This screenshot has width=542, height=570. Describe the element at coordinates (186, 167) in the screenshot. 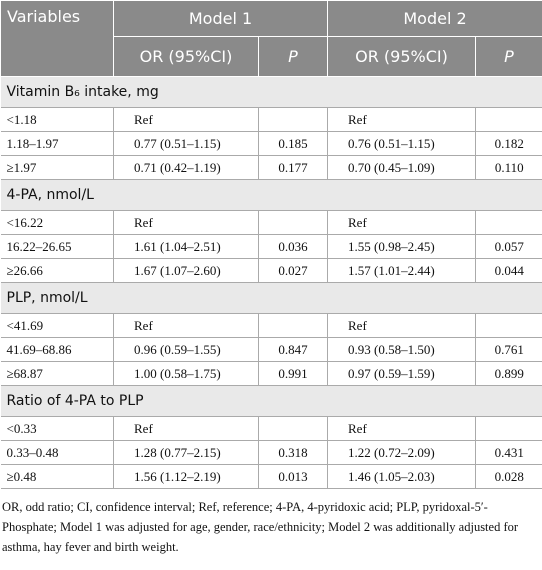

I see `cell: 0.71 (0.42–1.19)` at that location.